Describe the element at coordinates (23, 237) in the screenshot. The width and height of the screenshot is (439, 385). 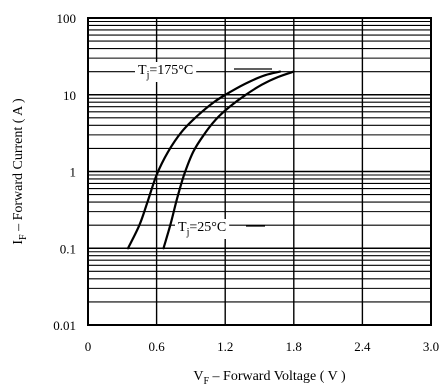
I see `y-axis-label-sub: F` at that location.